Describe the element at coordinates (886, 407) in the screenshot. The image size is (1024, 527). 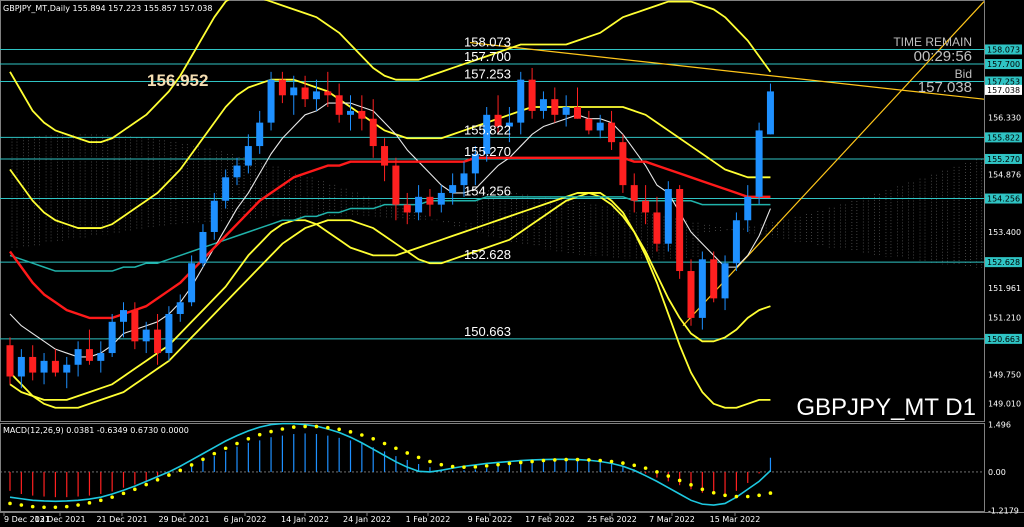
I see `symbol-watermark: GBPJPY_MT D1` at that location.